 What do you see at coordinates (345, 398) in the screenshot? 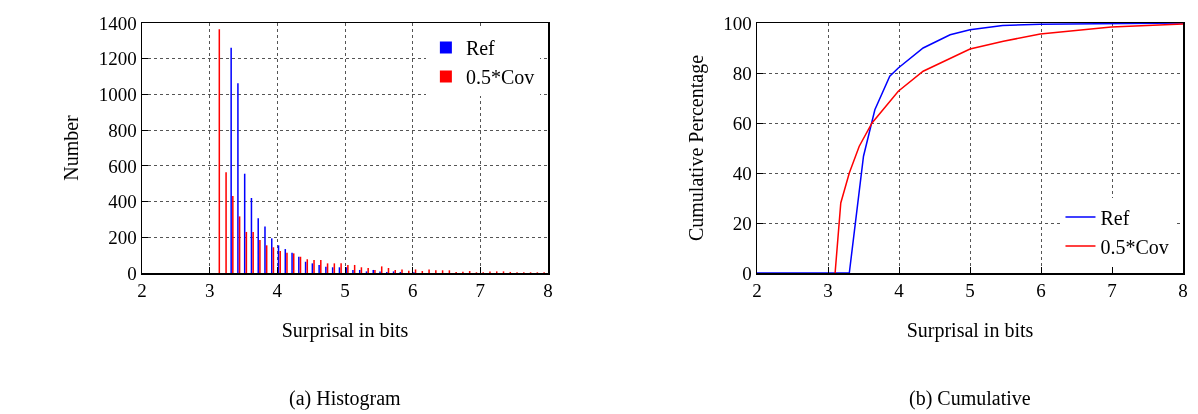
I see `text: (a) Histogram` at bounding box center [345, 398].